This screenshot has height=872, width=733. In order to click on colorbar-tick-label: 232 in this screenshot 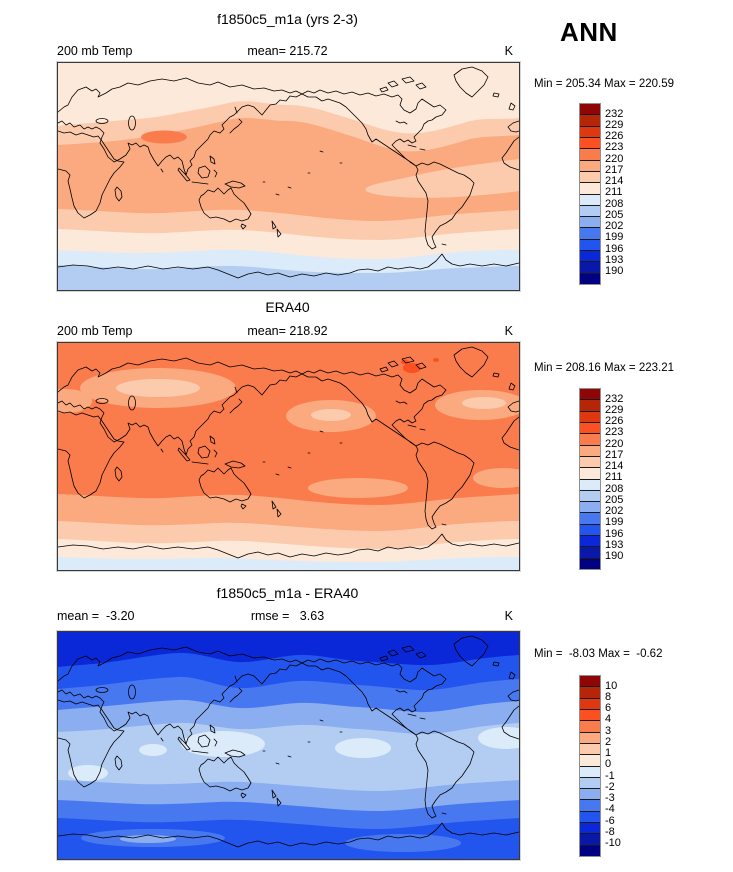, I will do `click(614, 113)`.